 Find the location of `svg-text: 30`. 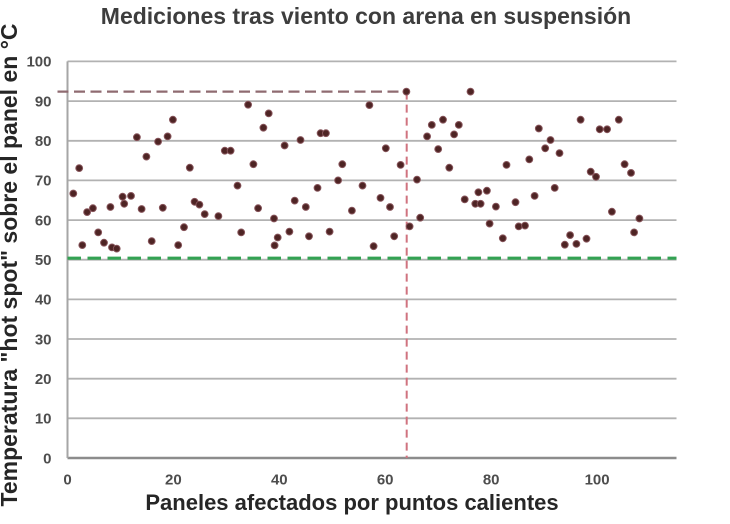

svg-text: 30 is located at coordinates (43, 339).